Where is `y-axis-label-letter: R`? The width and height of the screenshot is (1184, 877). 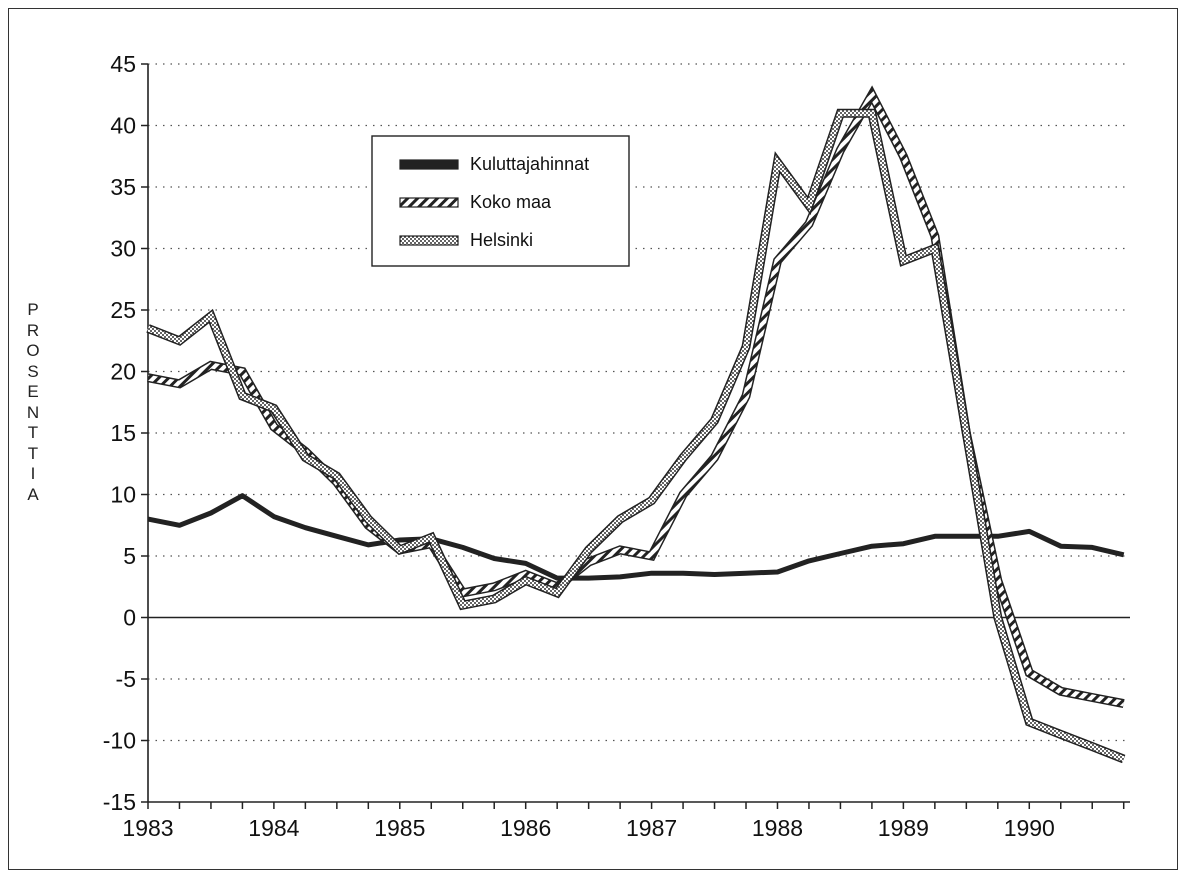
y-axis-label-letter: R is located at coordinates (33, 330).